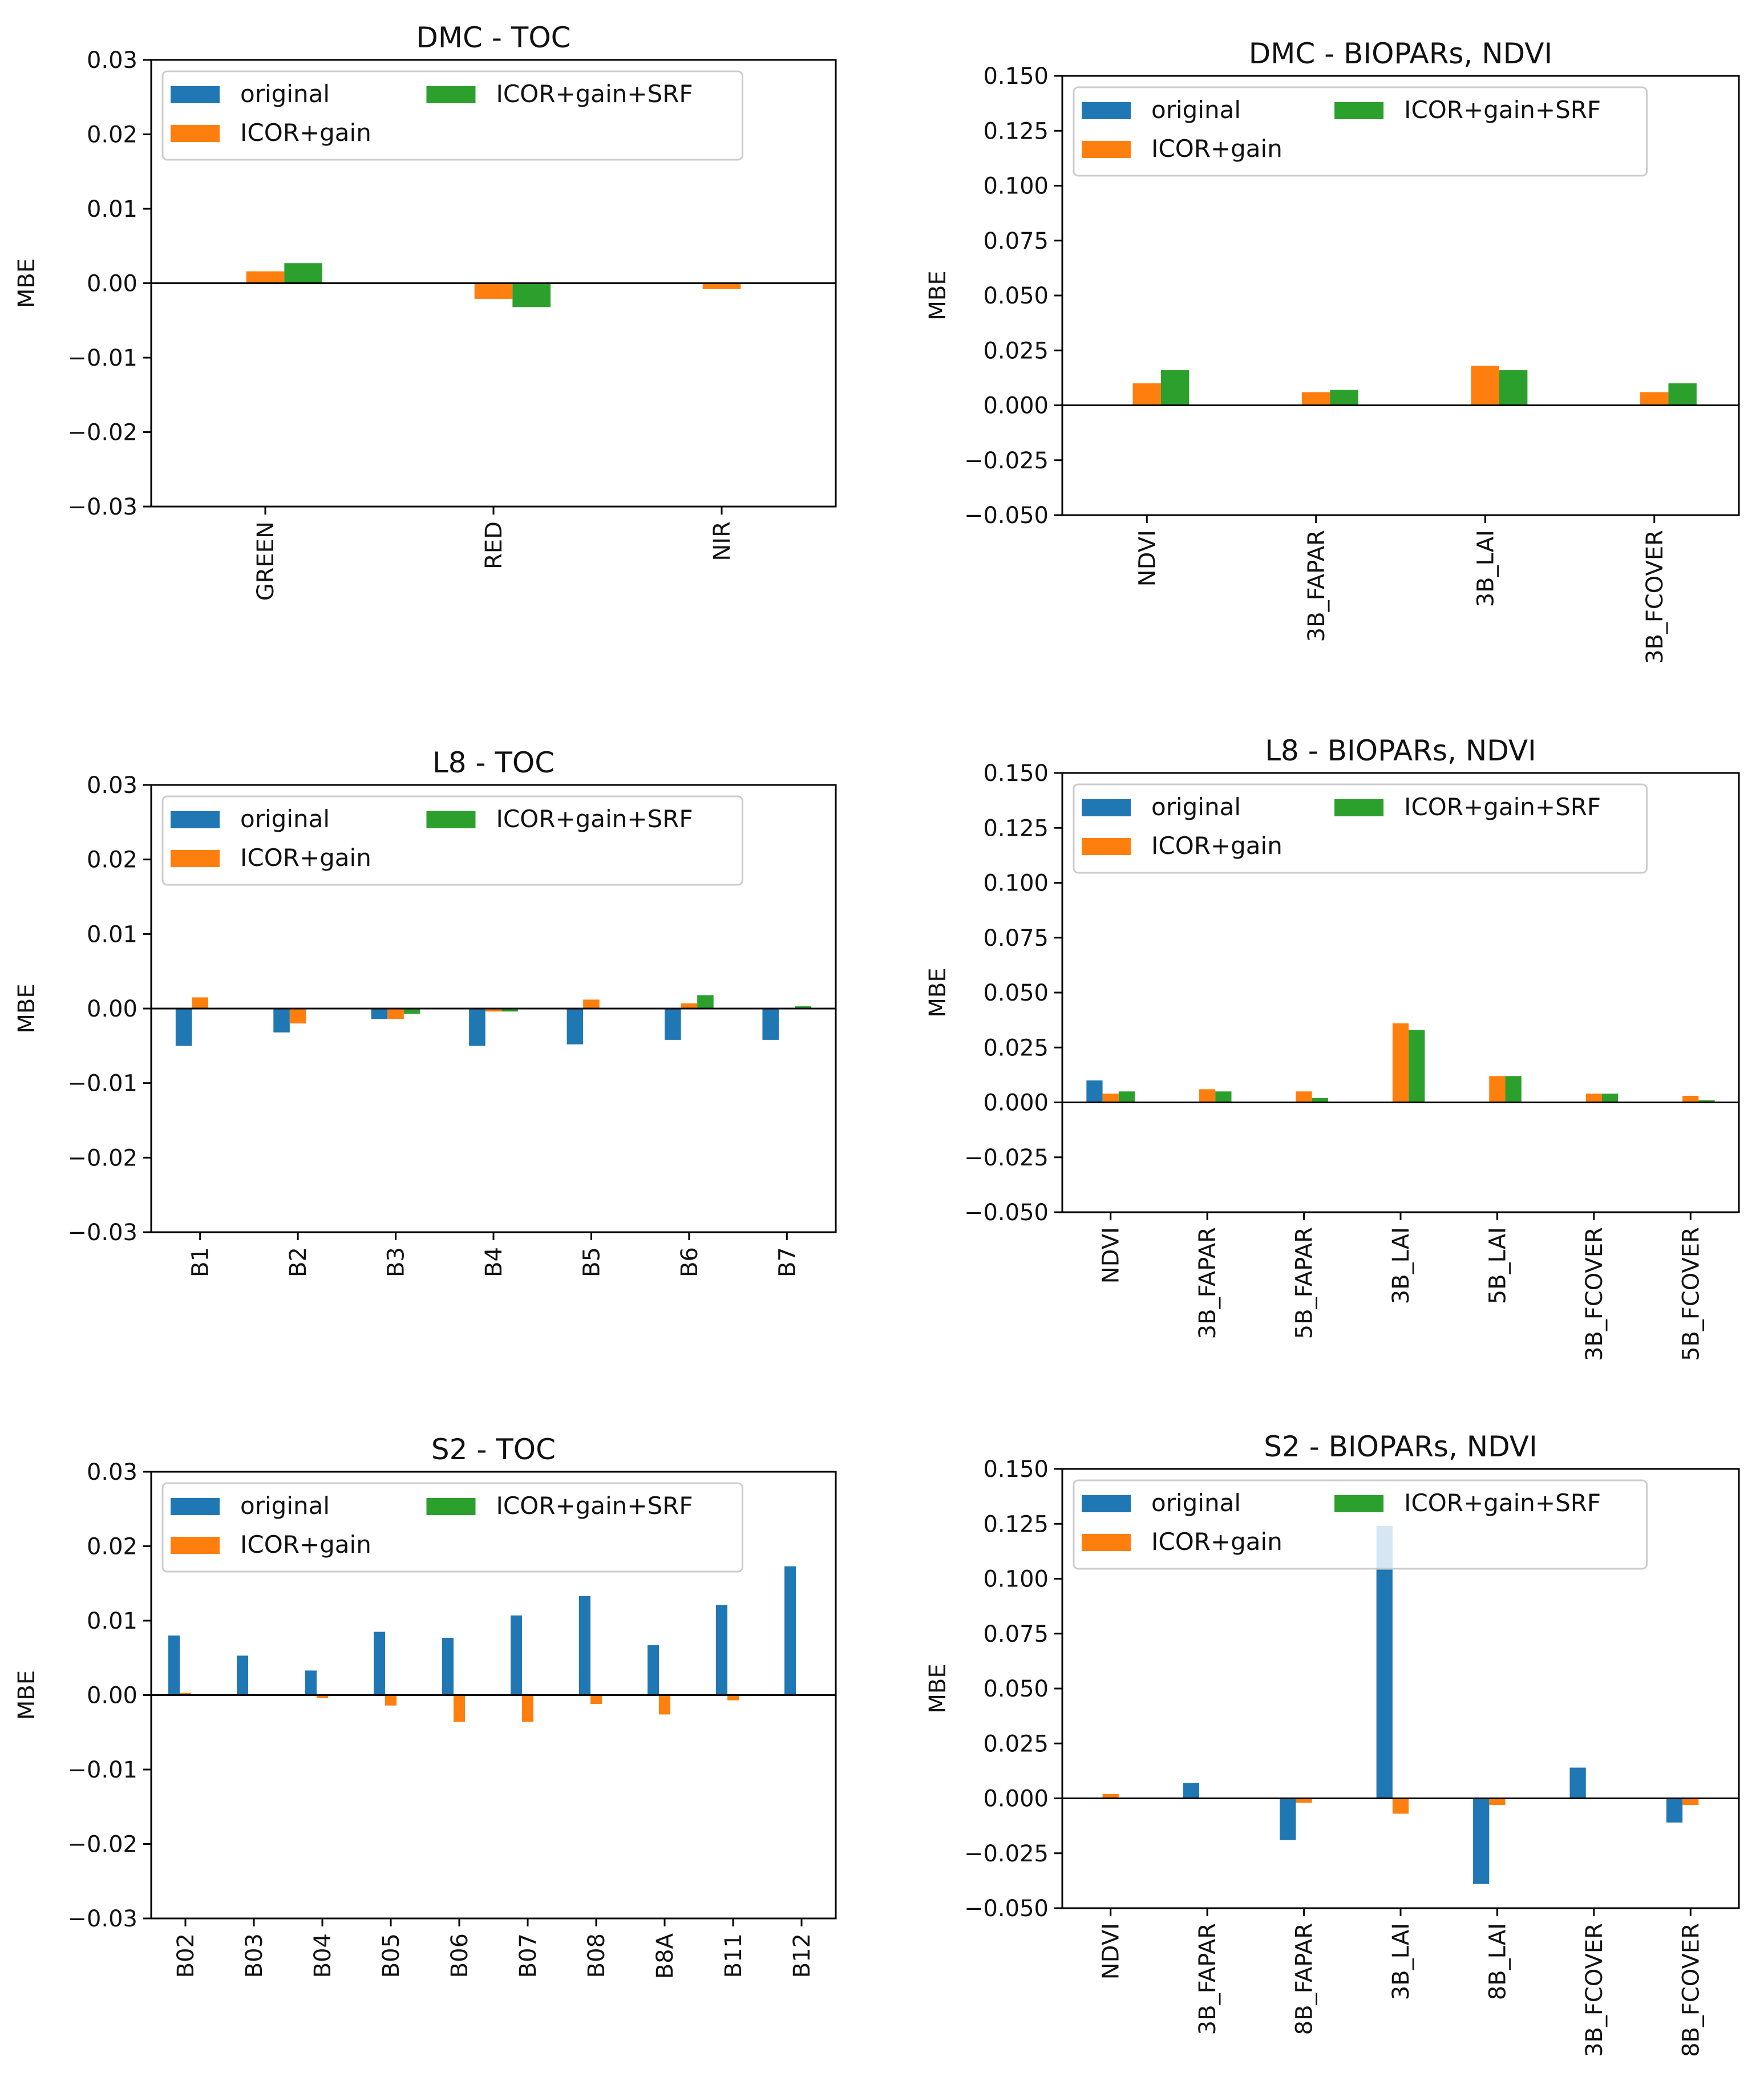  Describe the element at coordinates (494, 762) in the screenshot. I see `chart-title: L8 - TOC` at that location.